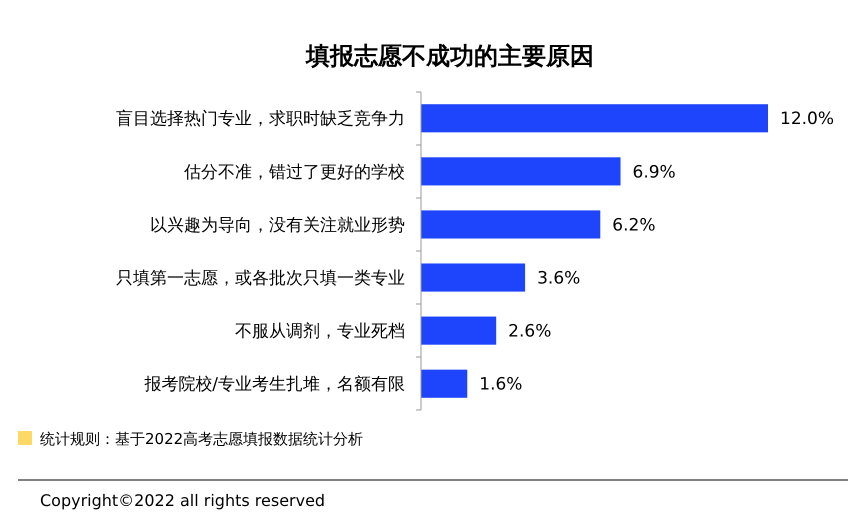 The width and height of the screenshot is (866, 516). What do you see at coordinates (183, 500) in the screenshot?
I see `text: Copyright©2022 all rights reserved` at bounding box center [183, 500].